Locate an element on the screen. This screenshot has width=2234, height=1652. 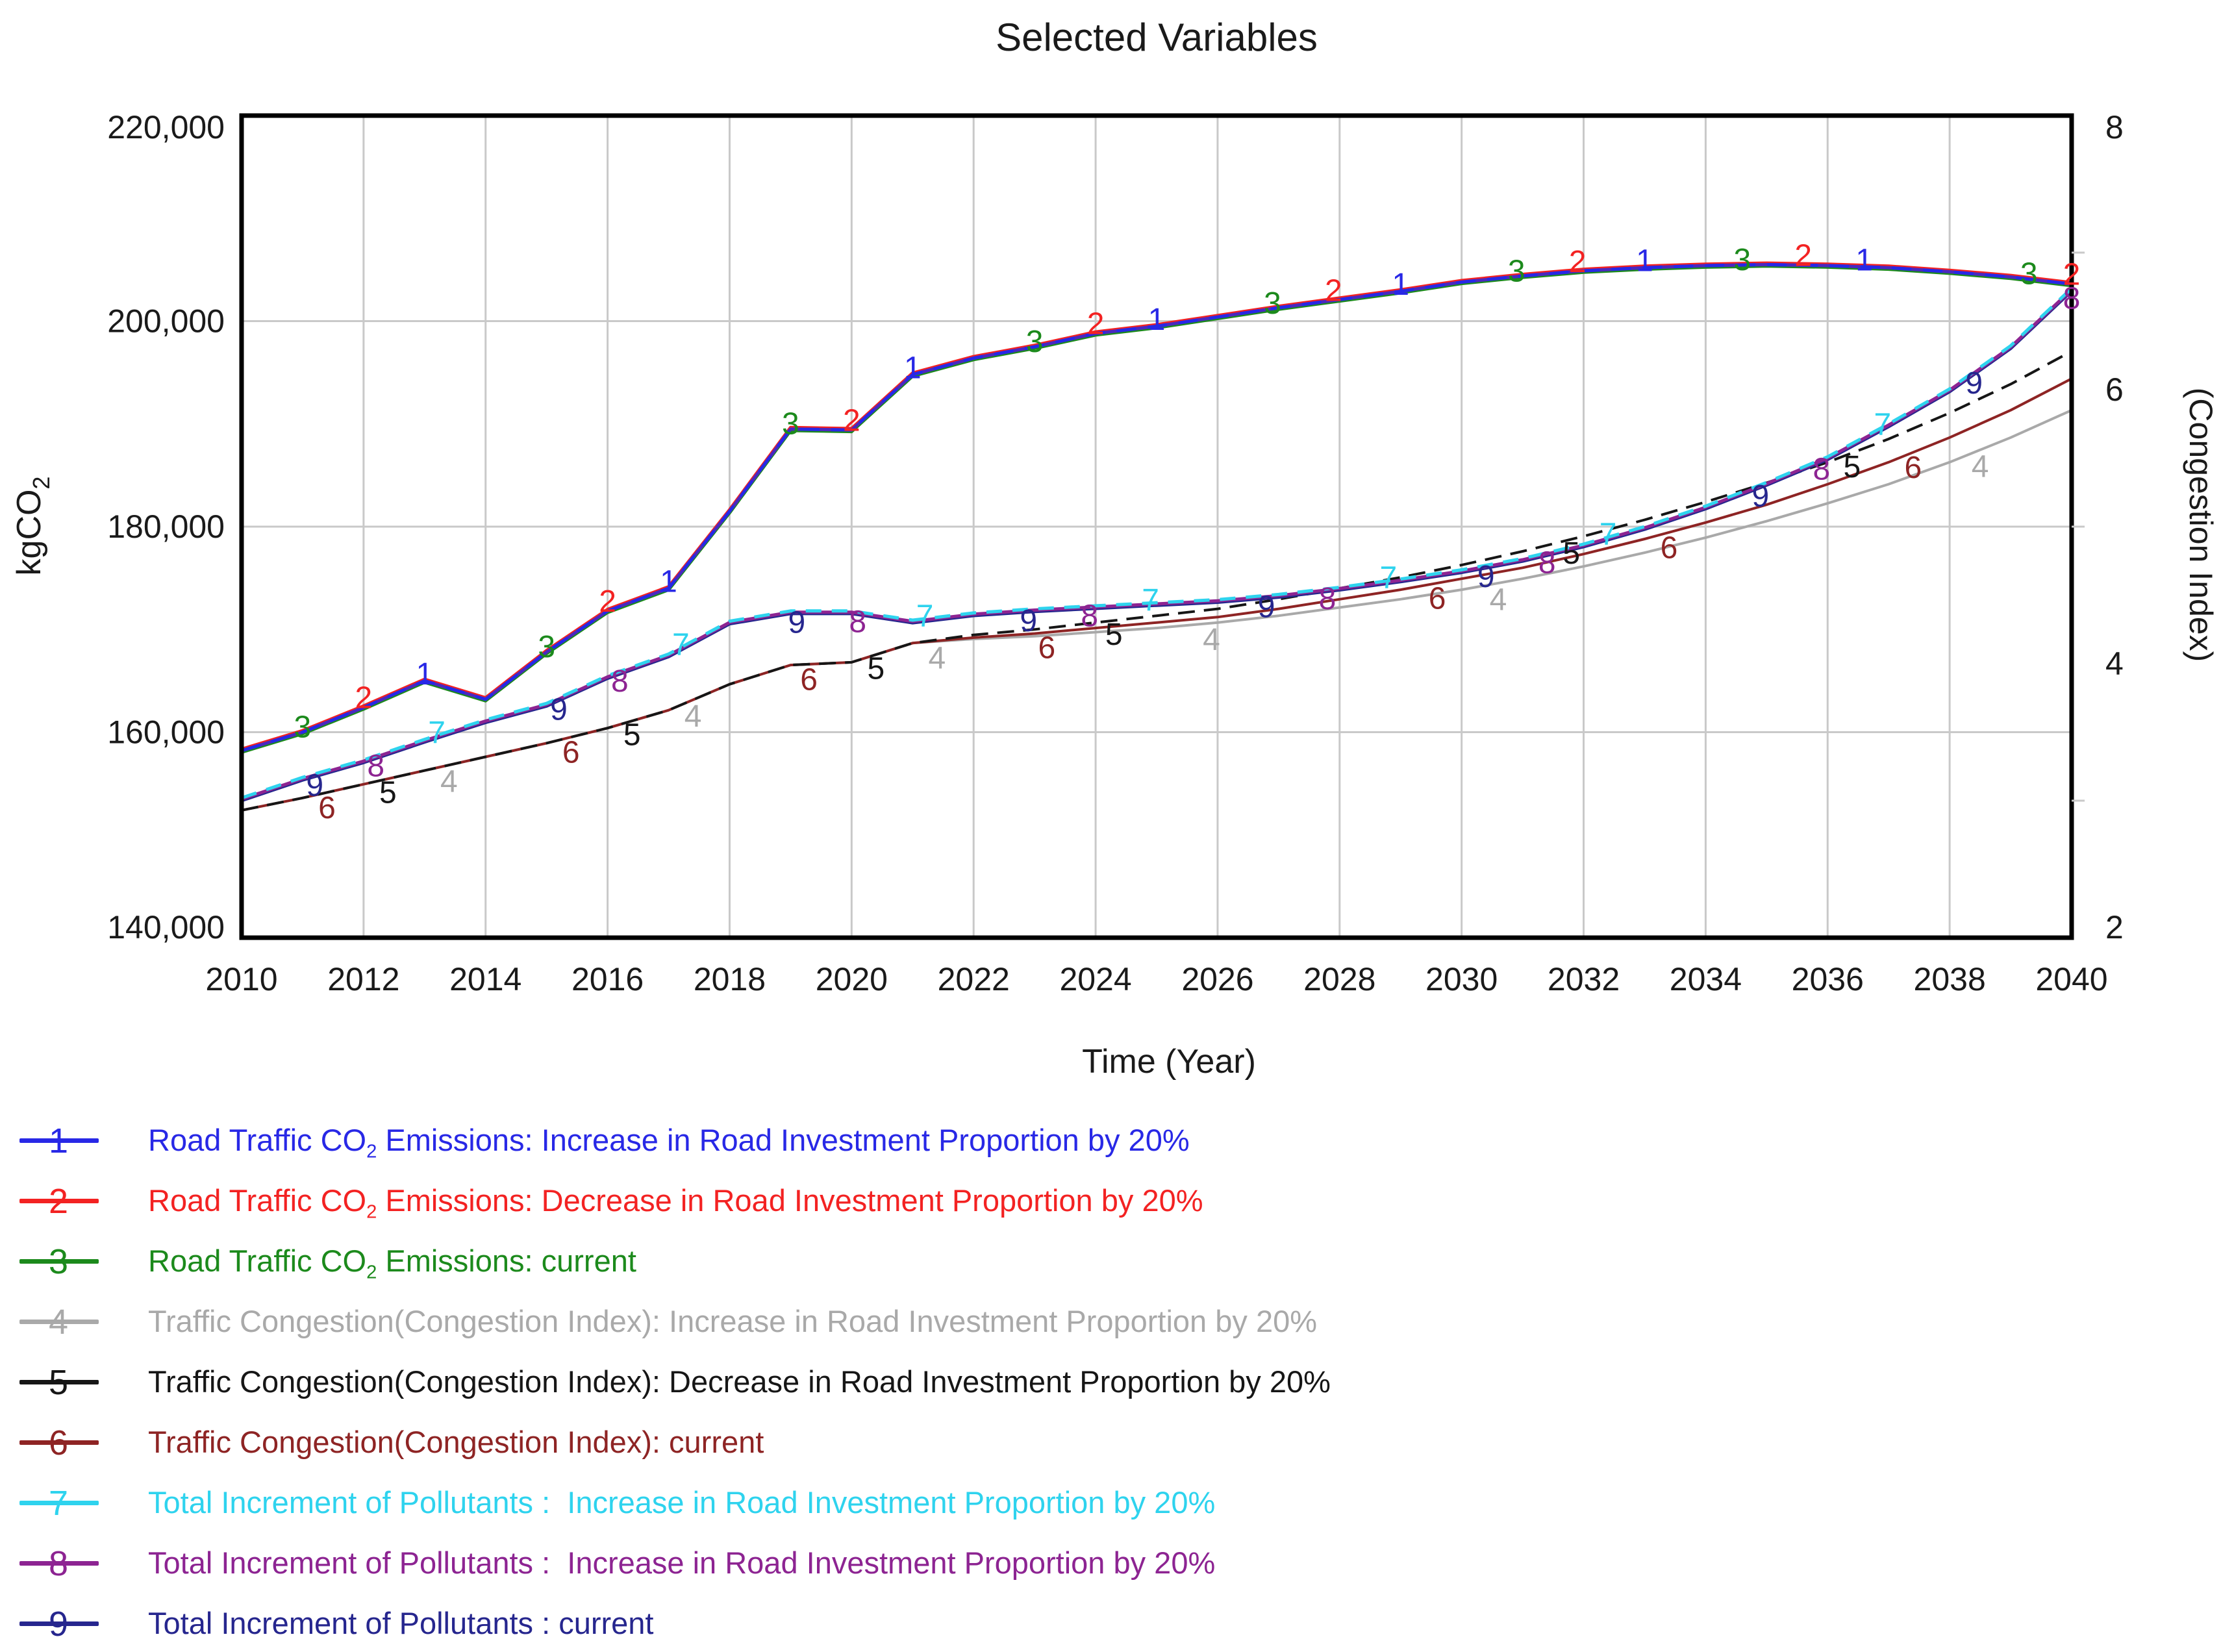
legend-series-number: 4 is located at coordinates (58, 1323).